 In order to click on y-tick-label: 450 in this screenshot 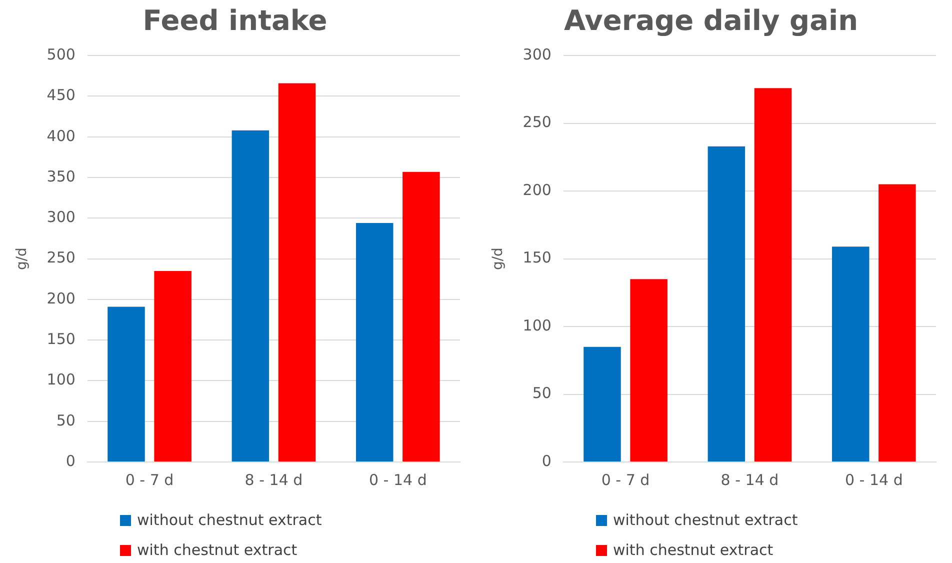, I will do `click(61, 95)`.